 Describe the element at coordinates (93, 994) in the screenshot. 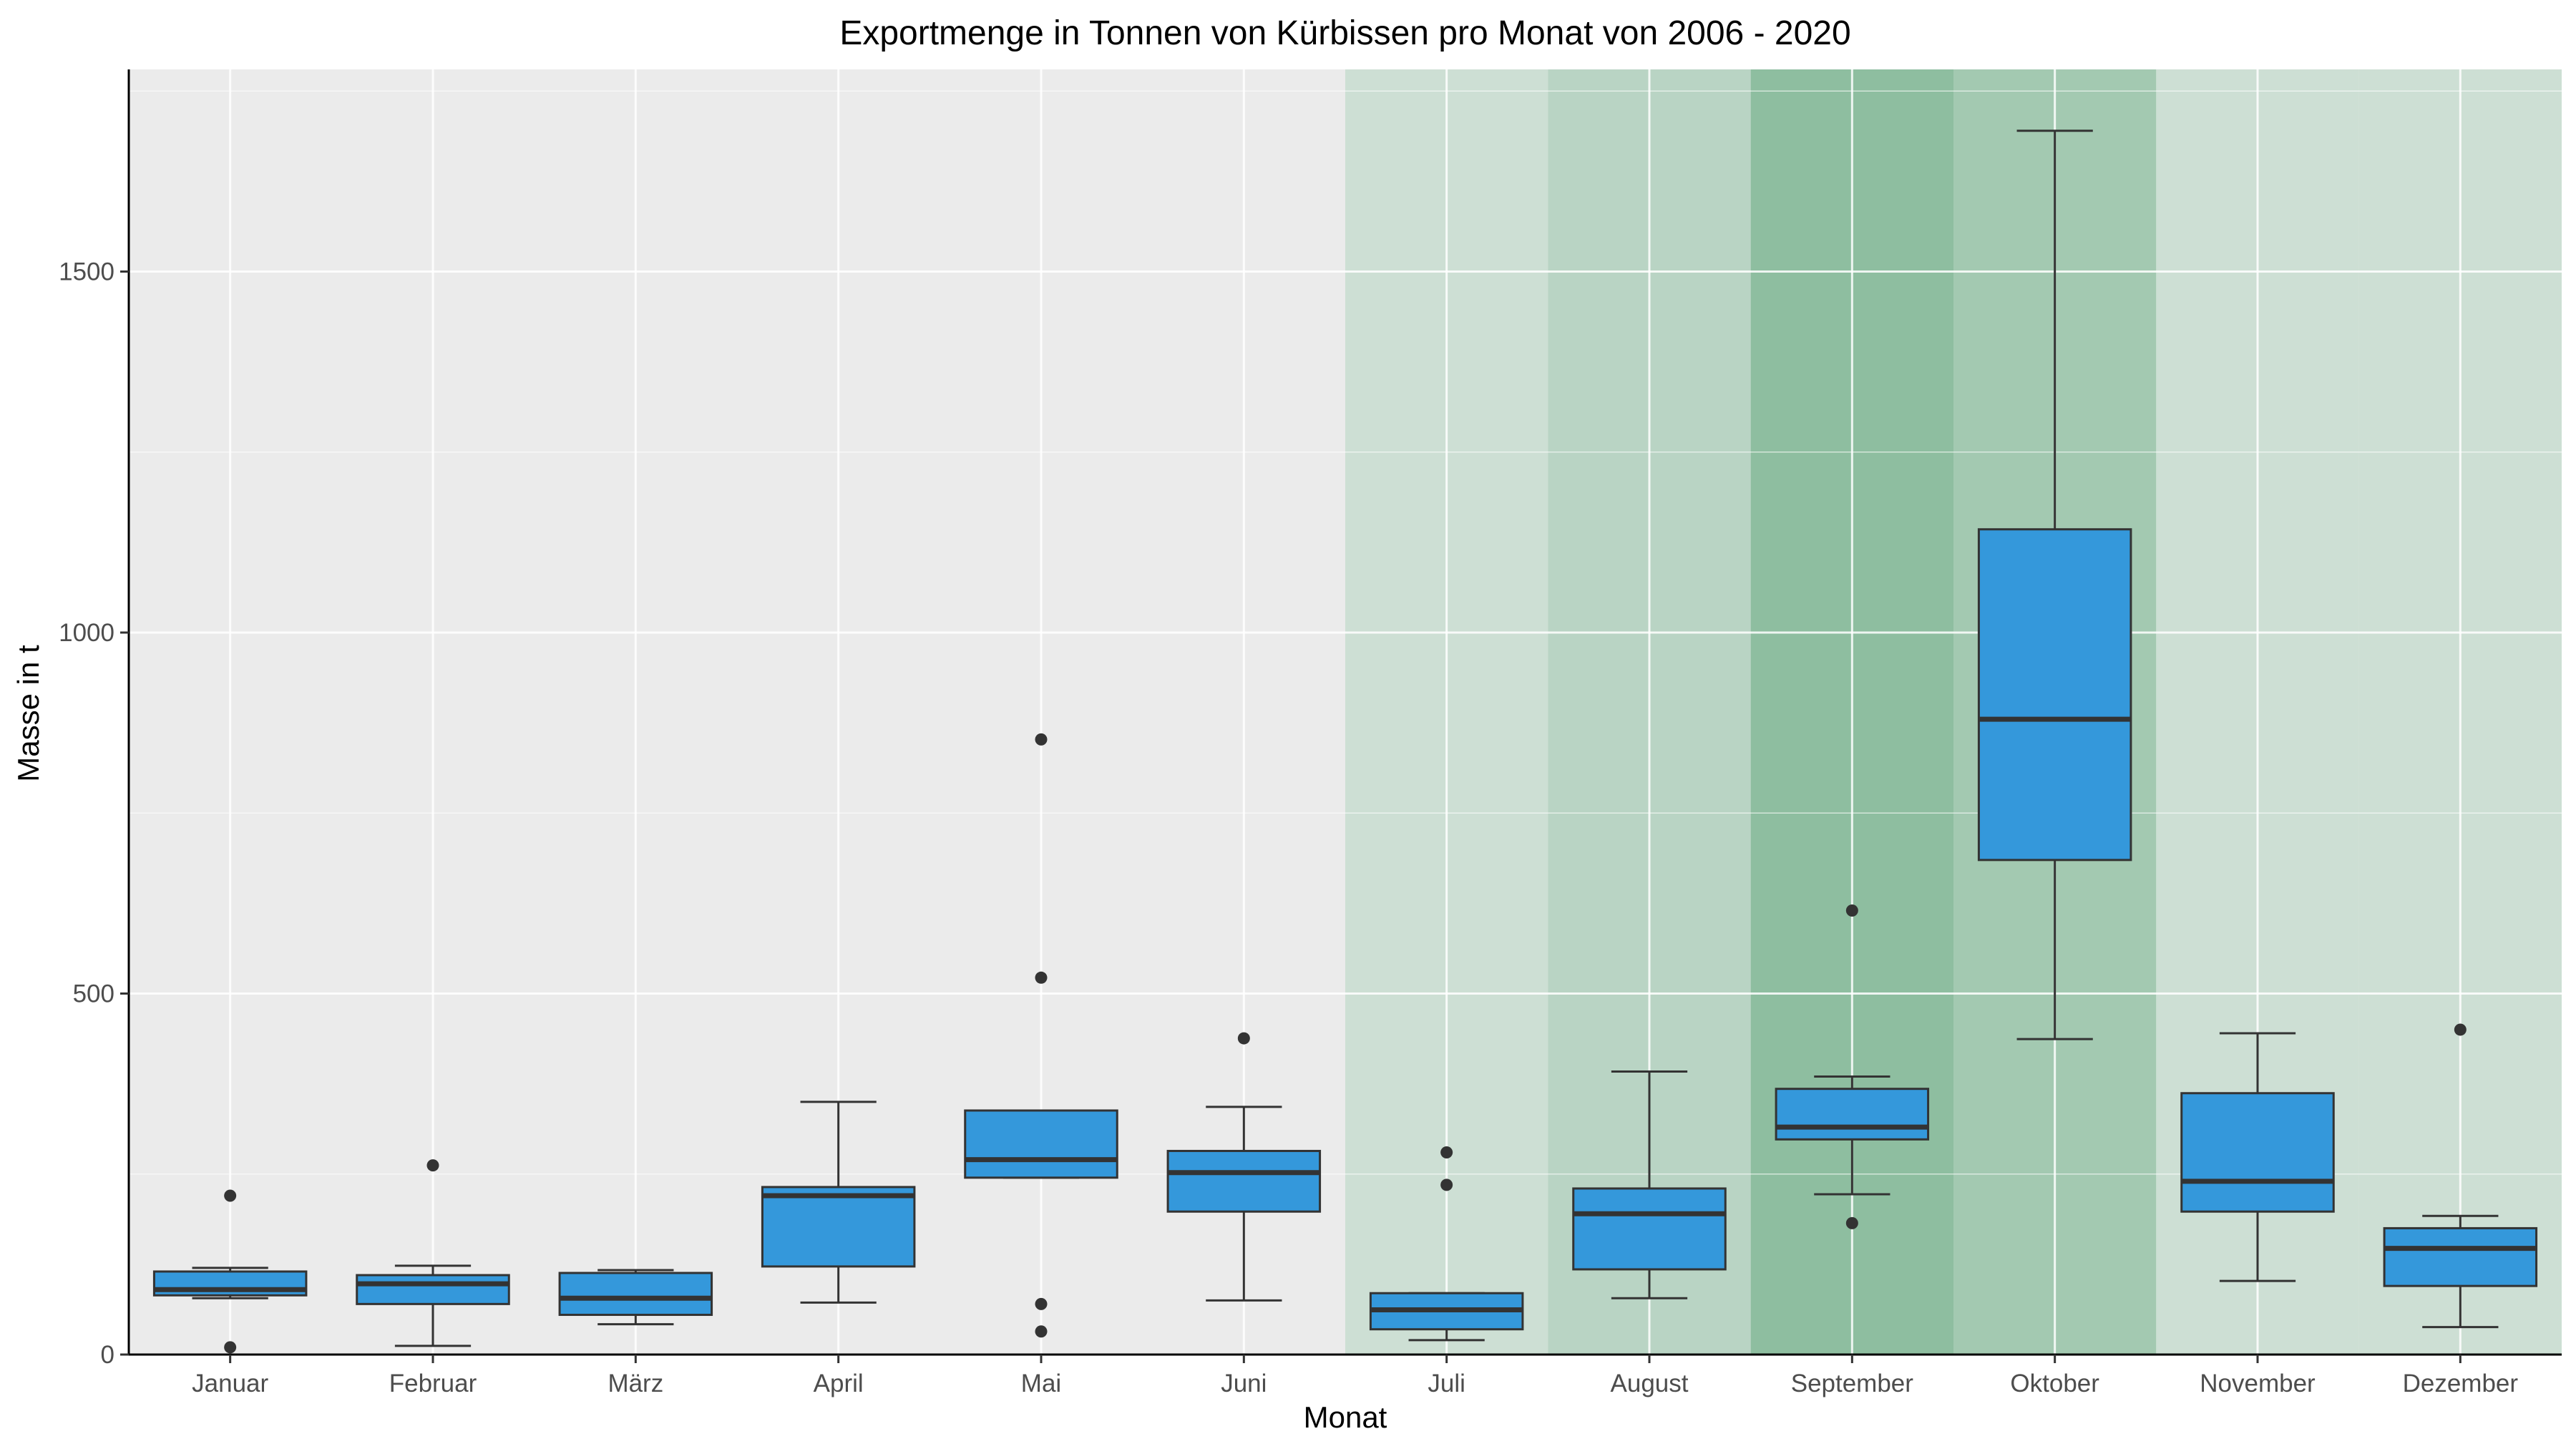

I see `y-tick-label: 500` at that location.